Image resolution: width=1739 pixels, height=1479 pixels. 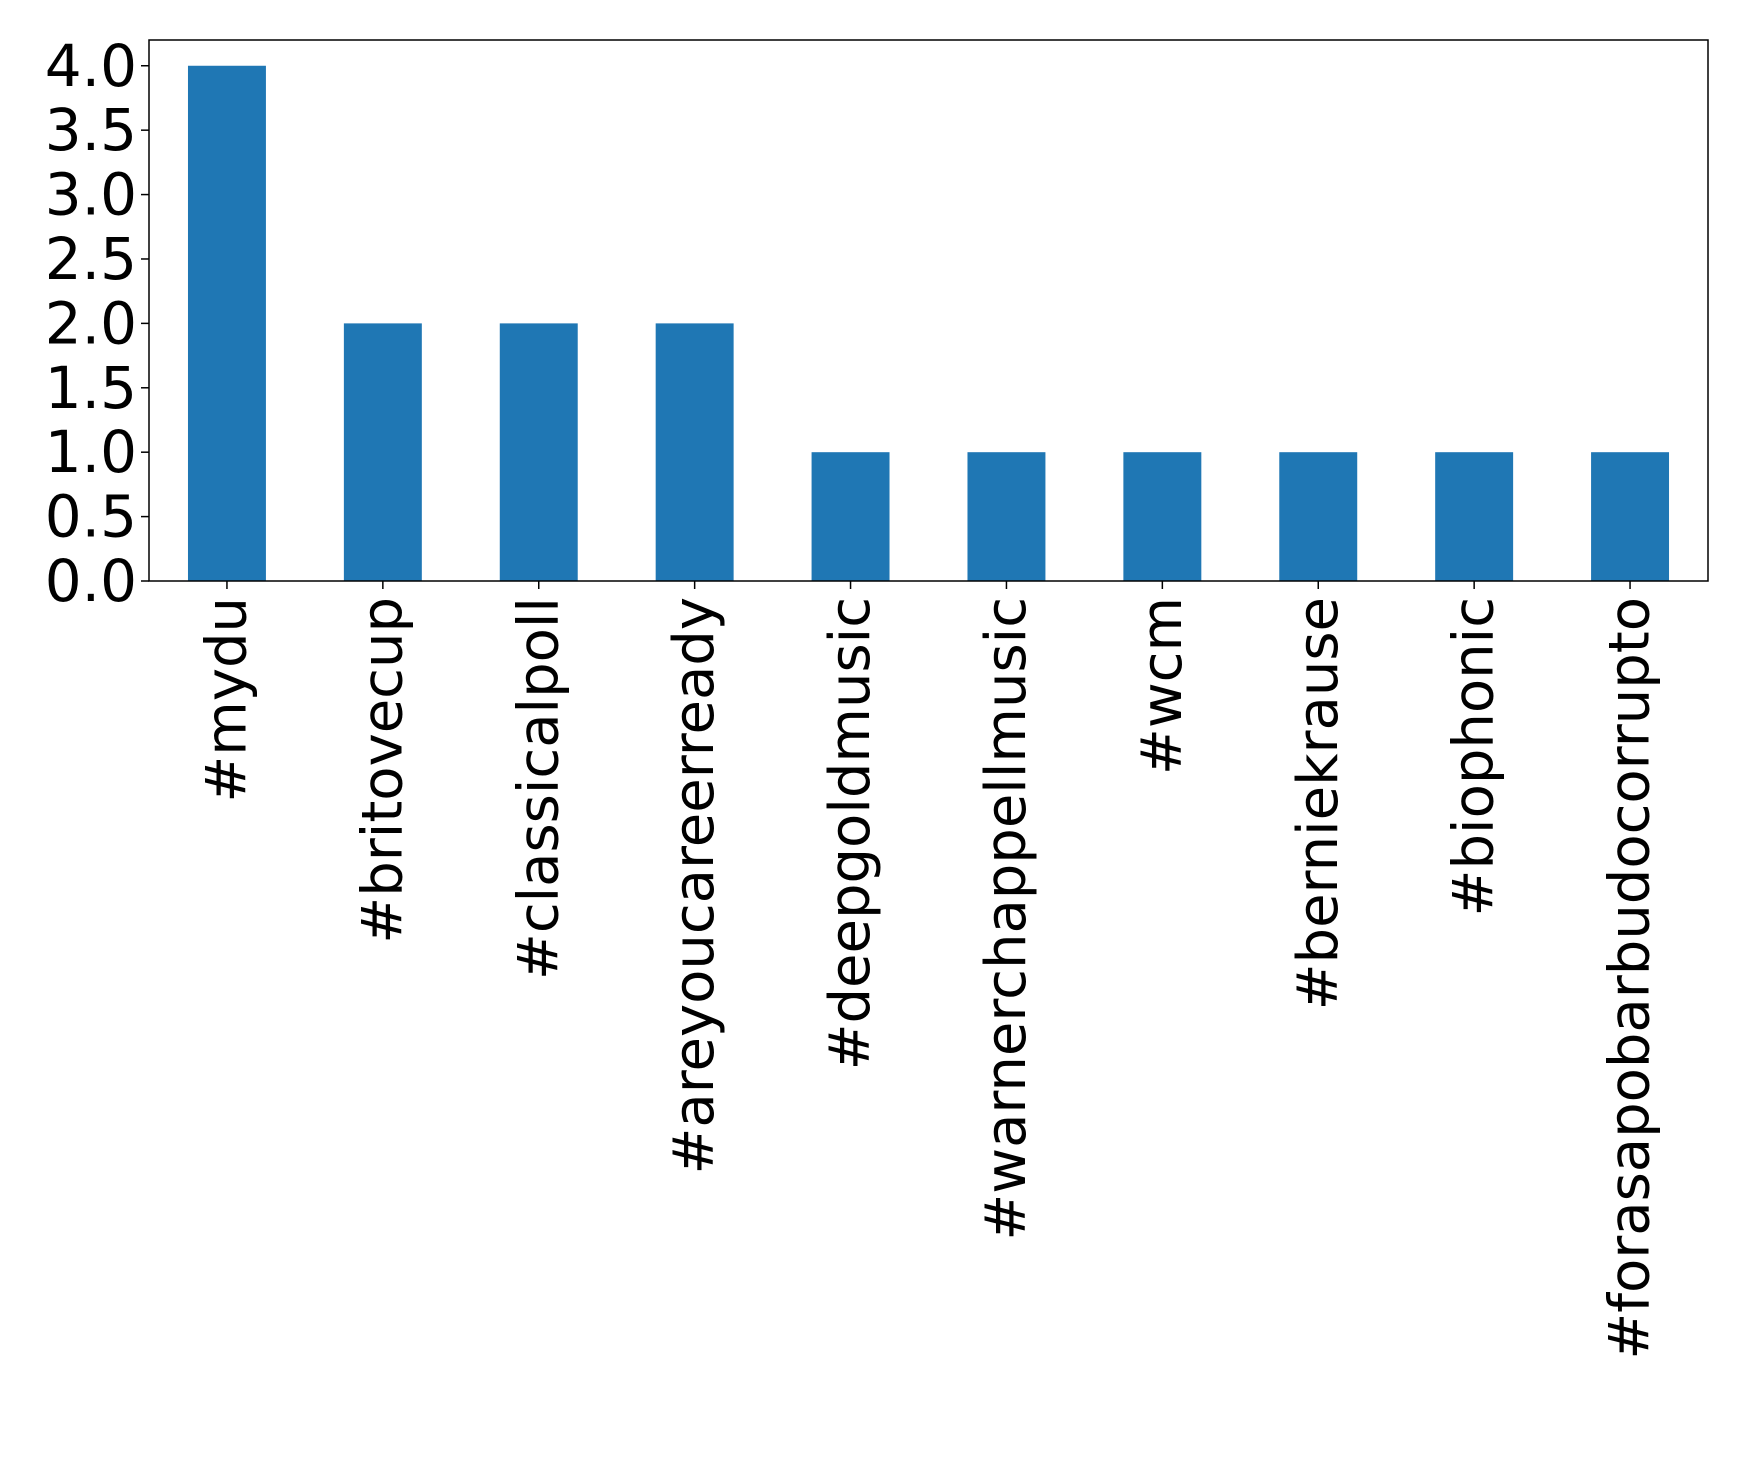 What do you see at coordinates (91, 195) in the screenshot?
I see `y-tick-label: 3.0` at bounding box center [91, 195].